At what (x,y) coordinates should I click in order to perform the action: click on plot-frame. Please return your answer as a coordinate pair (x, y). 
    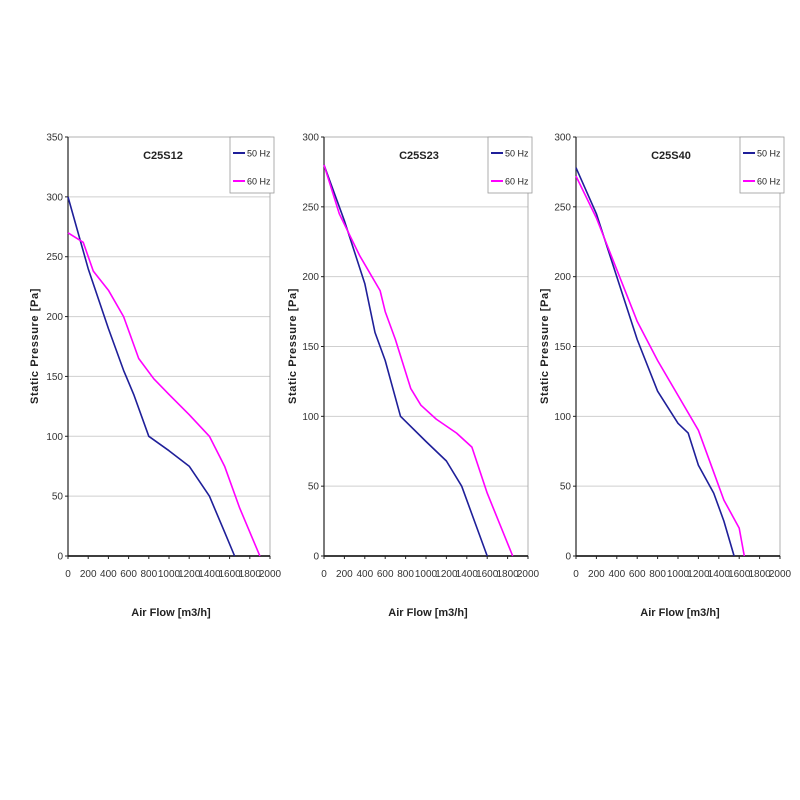
    Looking at the image, I should click on (169, 346).